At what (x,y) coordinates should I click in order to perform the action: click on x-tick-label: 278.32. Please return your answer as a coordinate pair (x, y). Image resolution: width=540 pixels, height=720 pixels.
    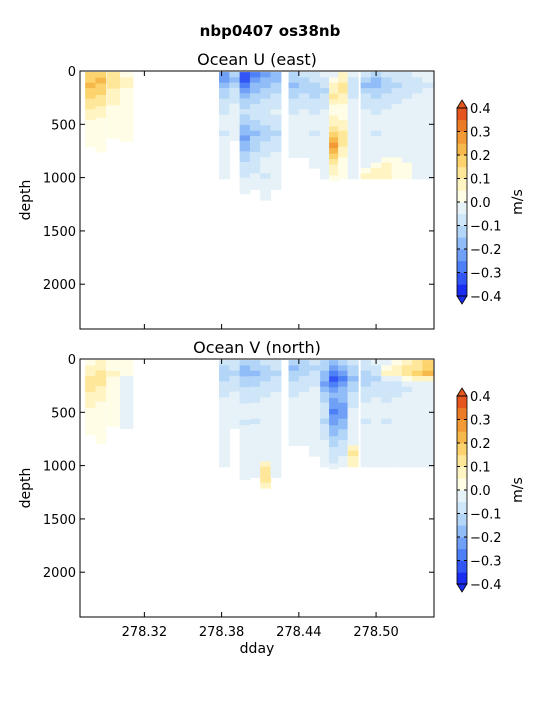
    Looking at the image, I should click on (145, 632).